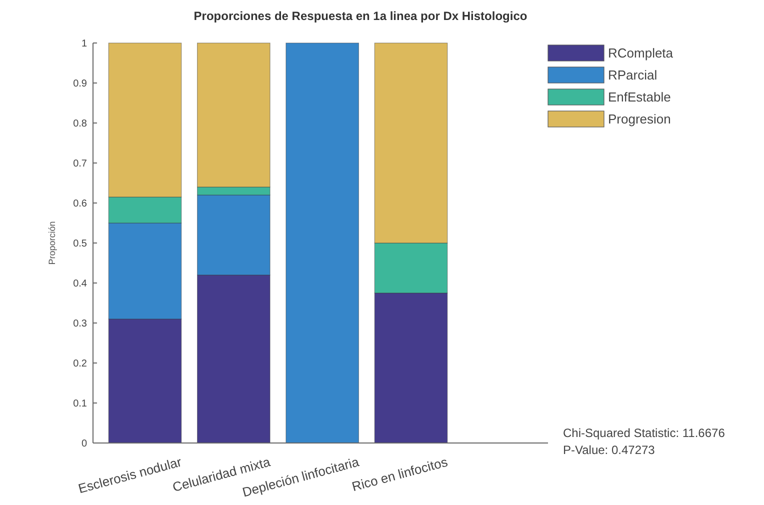 The image size is (764, 505). What do you see at coordinates (641, 53) in the screenshot?
I see `legend-label: RCompleta` at bounding box center [641, 53].